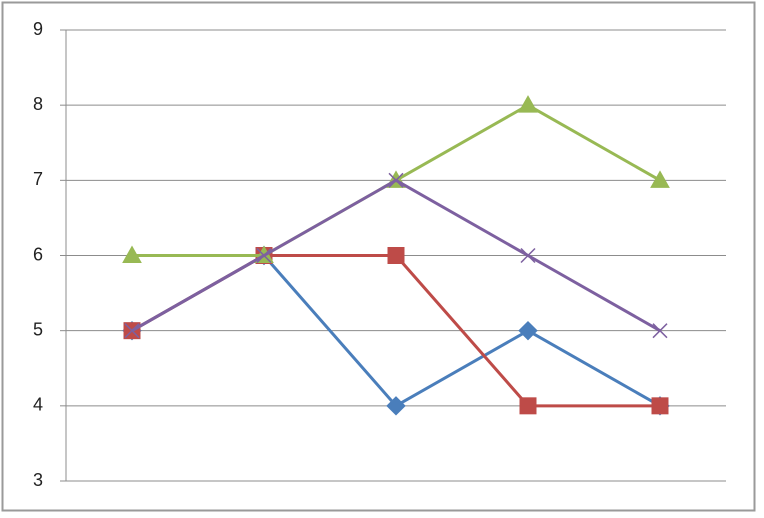  Describe the element at coordinates (38, 329) in the screenshot. I see `y-tick-label: 5` at that location.